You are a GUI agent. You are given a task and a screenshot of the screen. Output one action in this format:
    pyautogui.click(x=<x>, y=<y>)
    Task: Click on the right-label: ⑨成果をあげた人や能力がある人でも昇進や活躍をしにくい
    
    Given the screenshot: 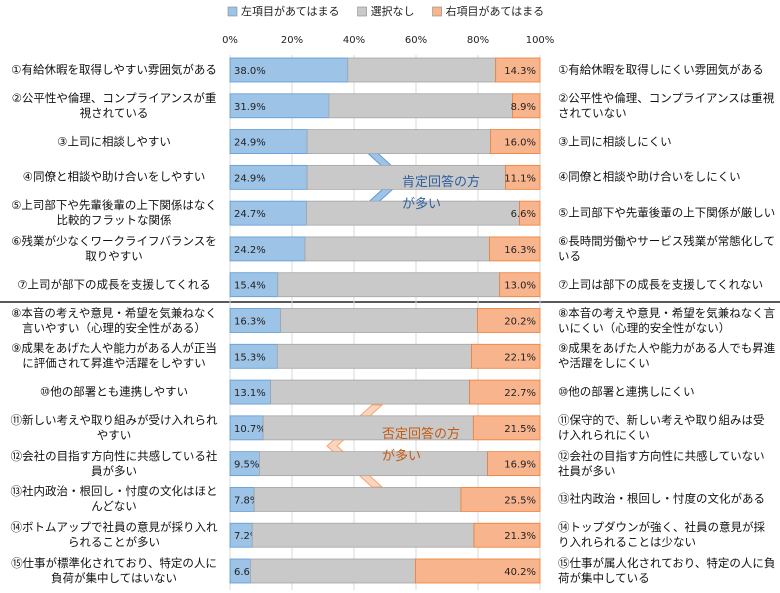 What is the action you would take?
    pyautogui.click(x=667, y=356)
    